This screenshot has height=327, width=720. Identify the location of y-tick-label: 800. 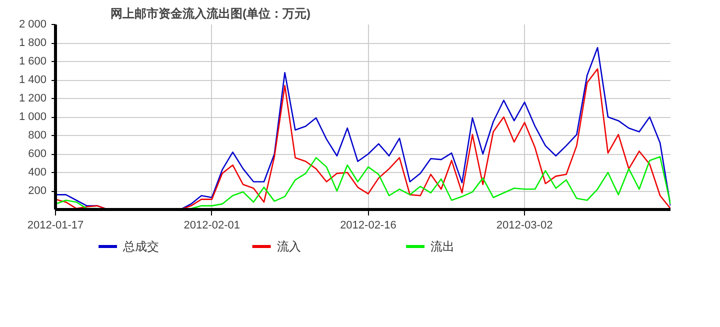
(37, 136).